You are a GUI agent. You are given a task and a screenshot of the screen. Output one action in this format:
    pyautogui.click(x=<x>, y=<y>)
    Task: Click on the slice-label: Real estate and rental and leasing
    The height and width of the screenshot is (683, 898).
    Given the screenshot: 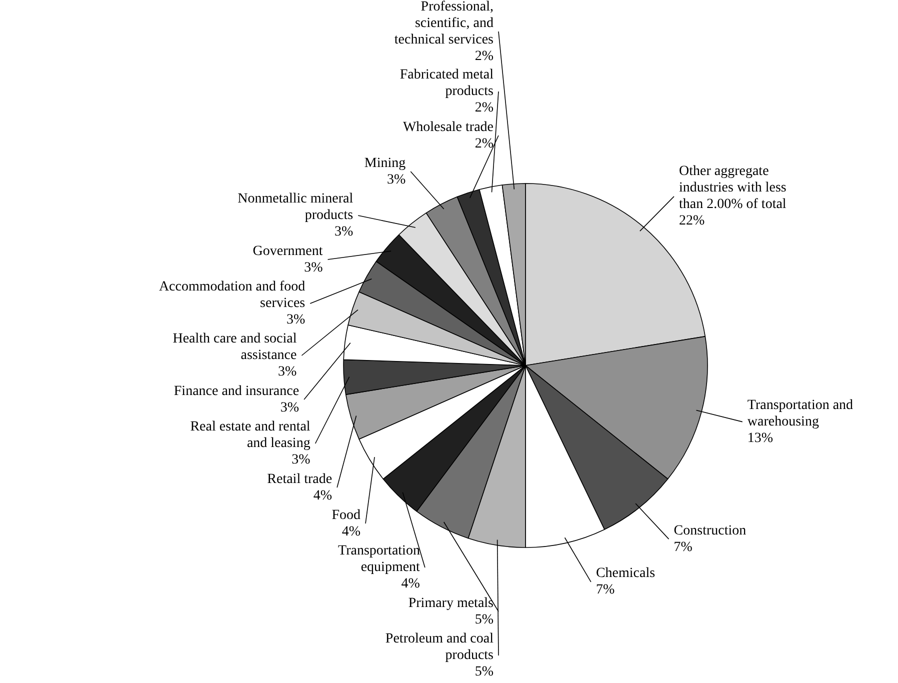 What is the action you would take?
    pyautogui.click(x=250, y=435)
    